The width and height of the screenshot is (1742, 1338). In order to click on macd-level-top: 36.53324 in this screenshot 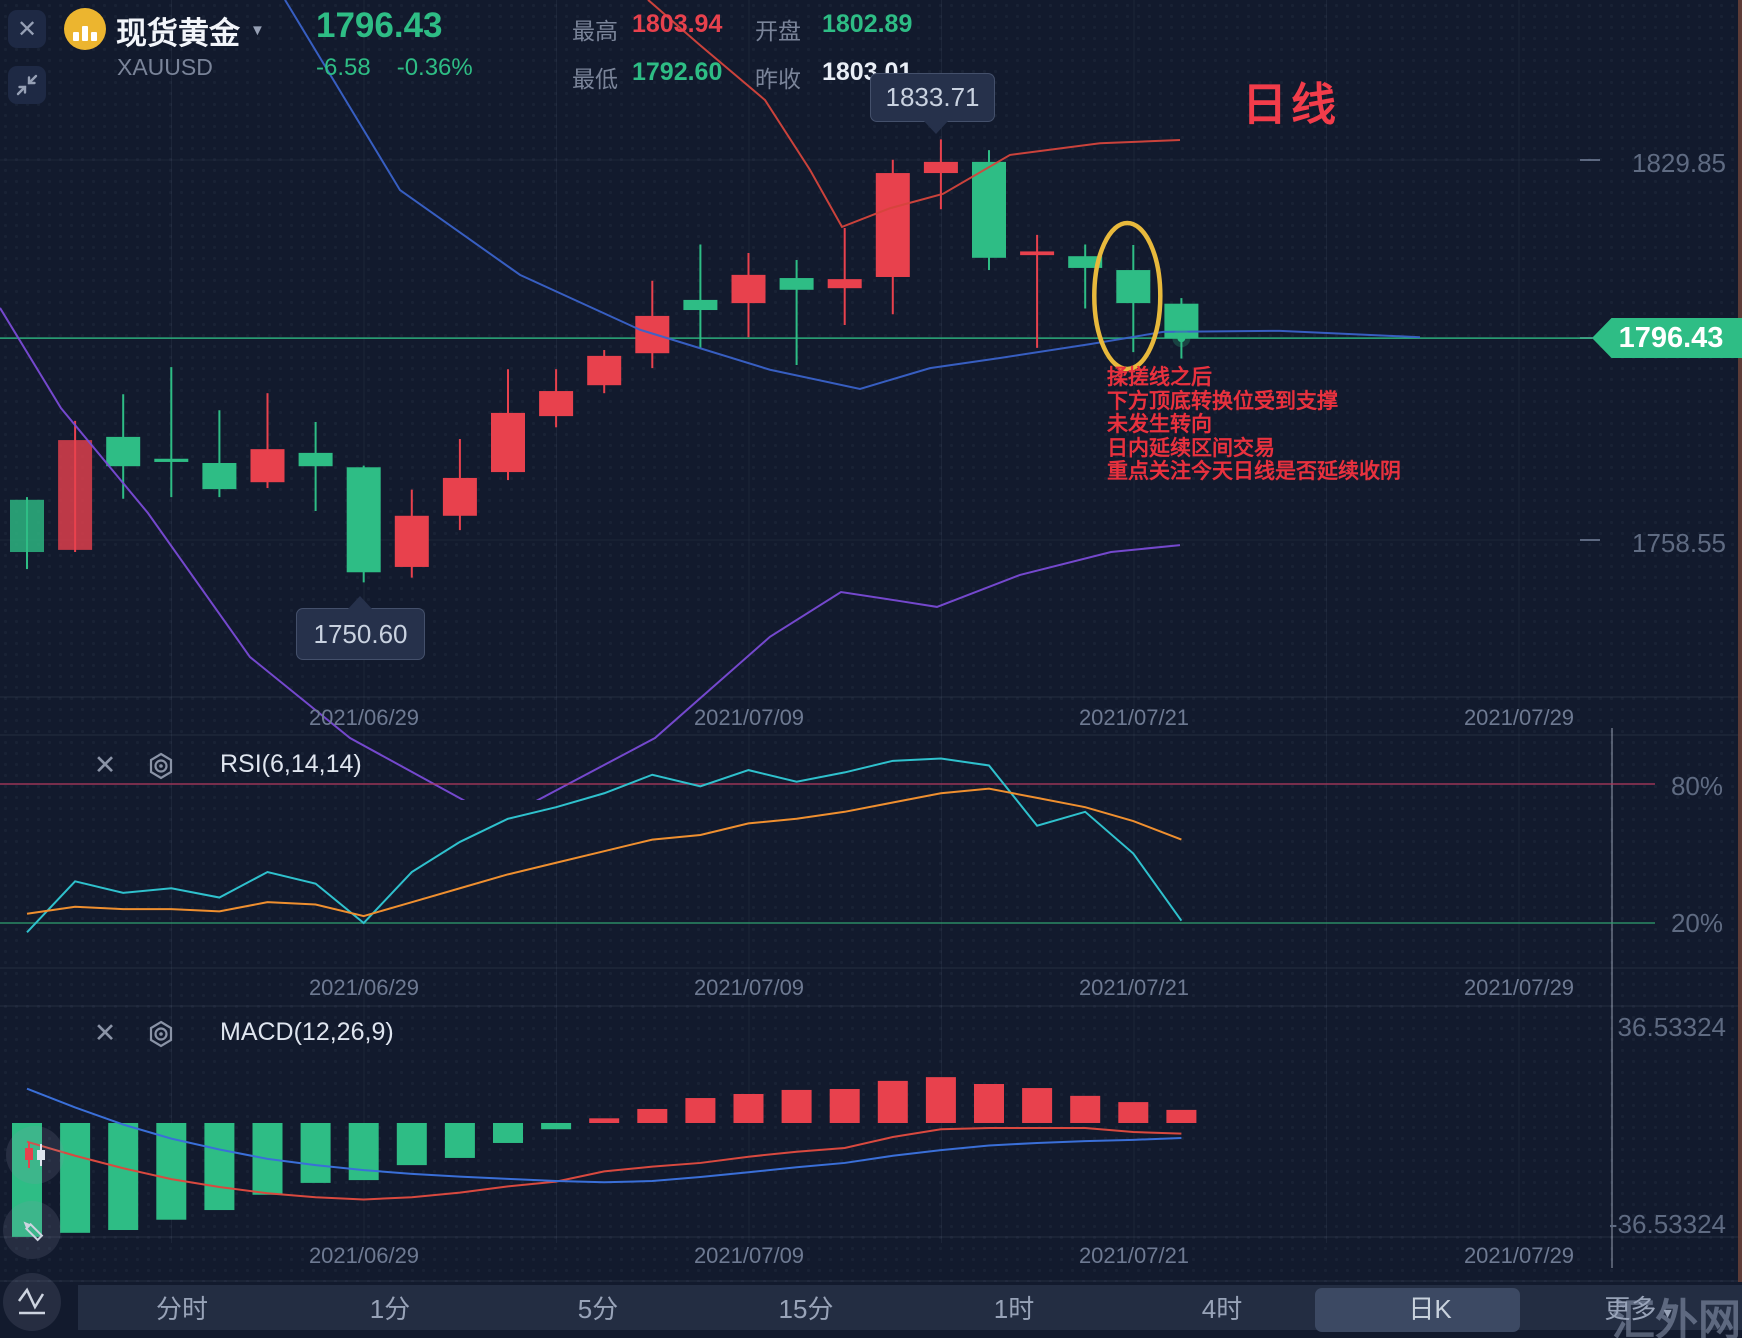, I will do `click(1671, 1027)`.